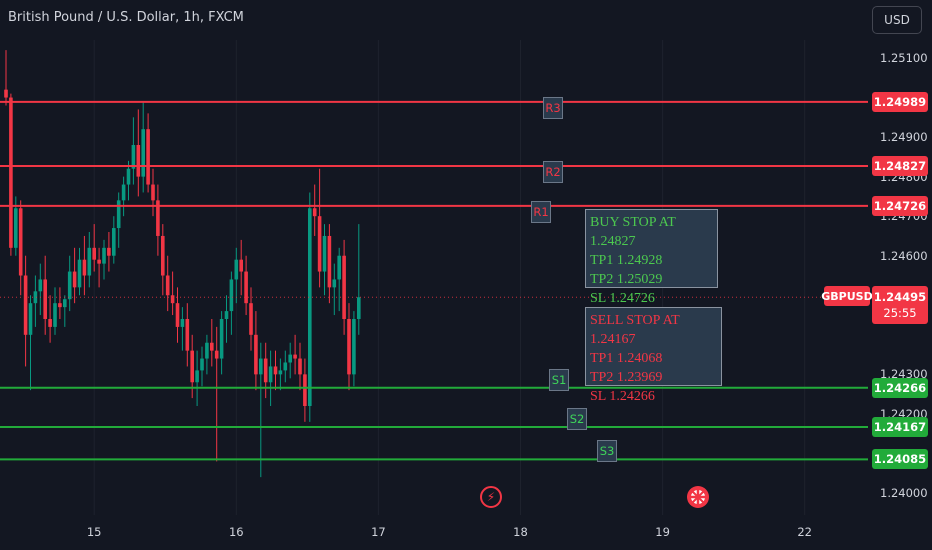 This screenshot has width=932, height=550. Describe the element at coordinates (897, 20) in the screenshot. I see `currency-button: USD` at that location.